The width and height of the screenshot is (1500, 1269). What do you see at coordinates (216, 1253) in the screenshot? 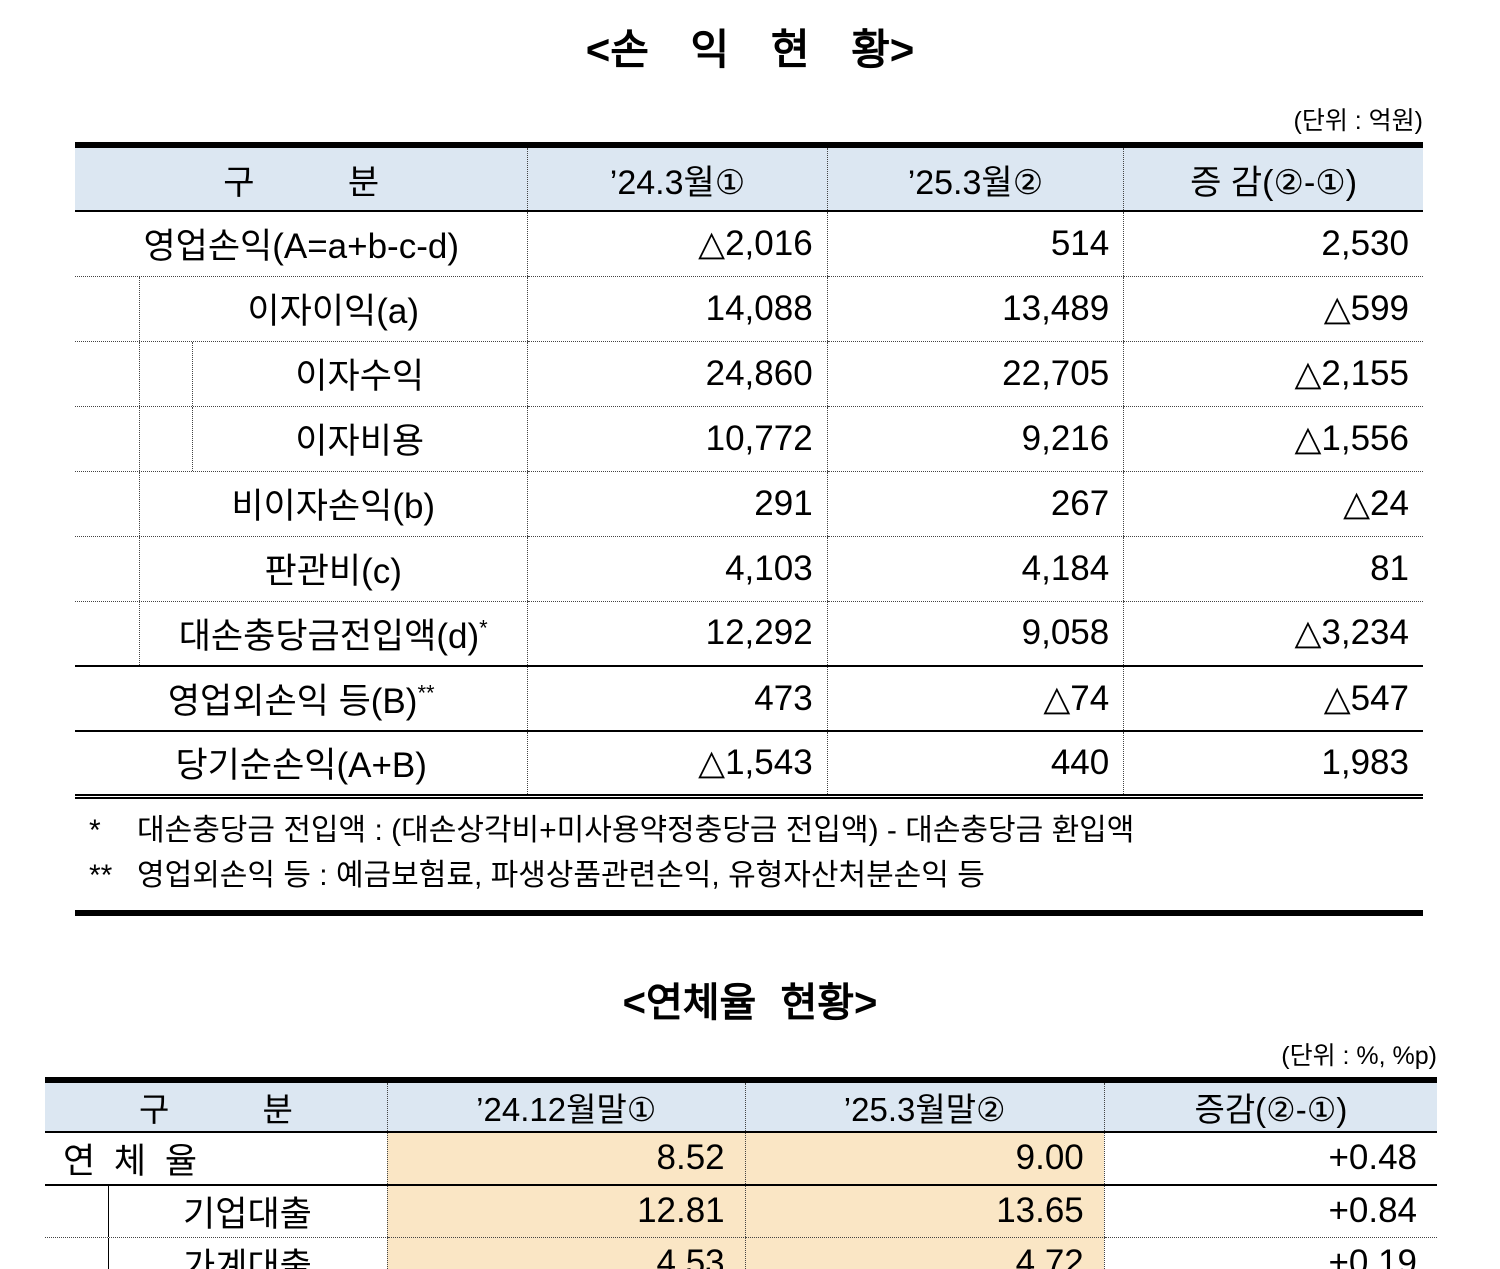
I see `row-label: 가계대출` at bounding box center [216, 1253].